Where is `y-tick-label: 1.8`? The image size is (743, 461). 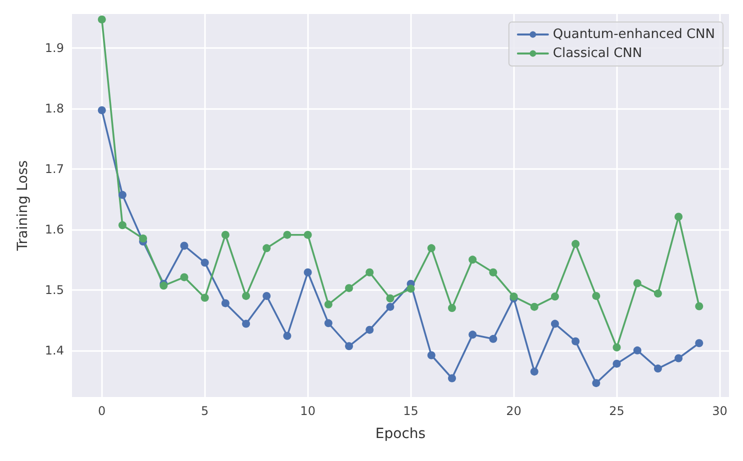
y-tick-label: 1.8 is located at coordinates (54, 108).